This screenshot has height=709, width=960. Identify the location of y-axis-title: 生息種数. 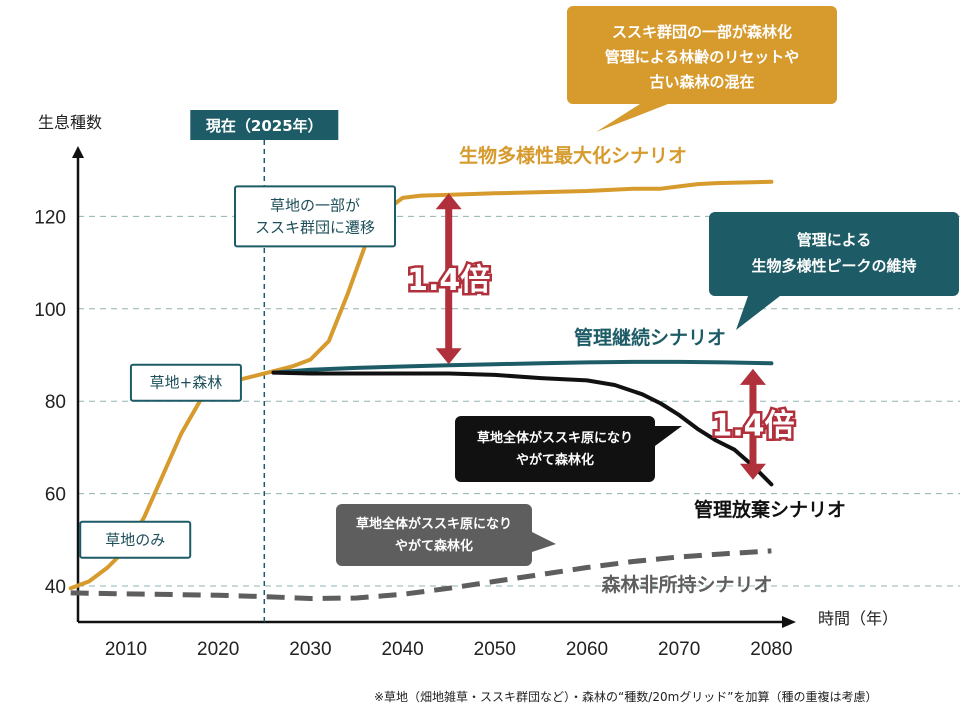
(70, 122).